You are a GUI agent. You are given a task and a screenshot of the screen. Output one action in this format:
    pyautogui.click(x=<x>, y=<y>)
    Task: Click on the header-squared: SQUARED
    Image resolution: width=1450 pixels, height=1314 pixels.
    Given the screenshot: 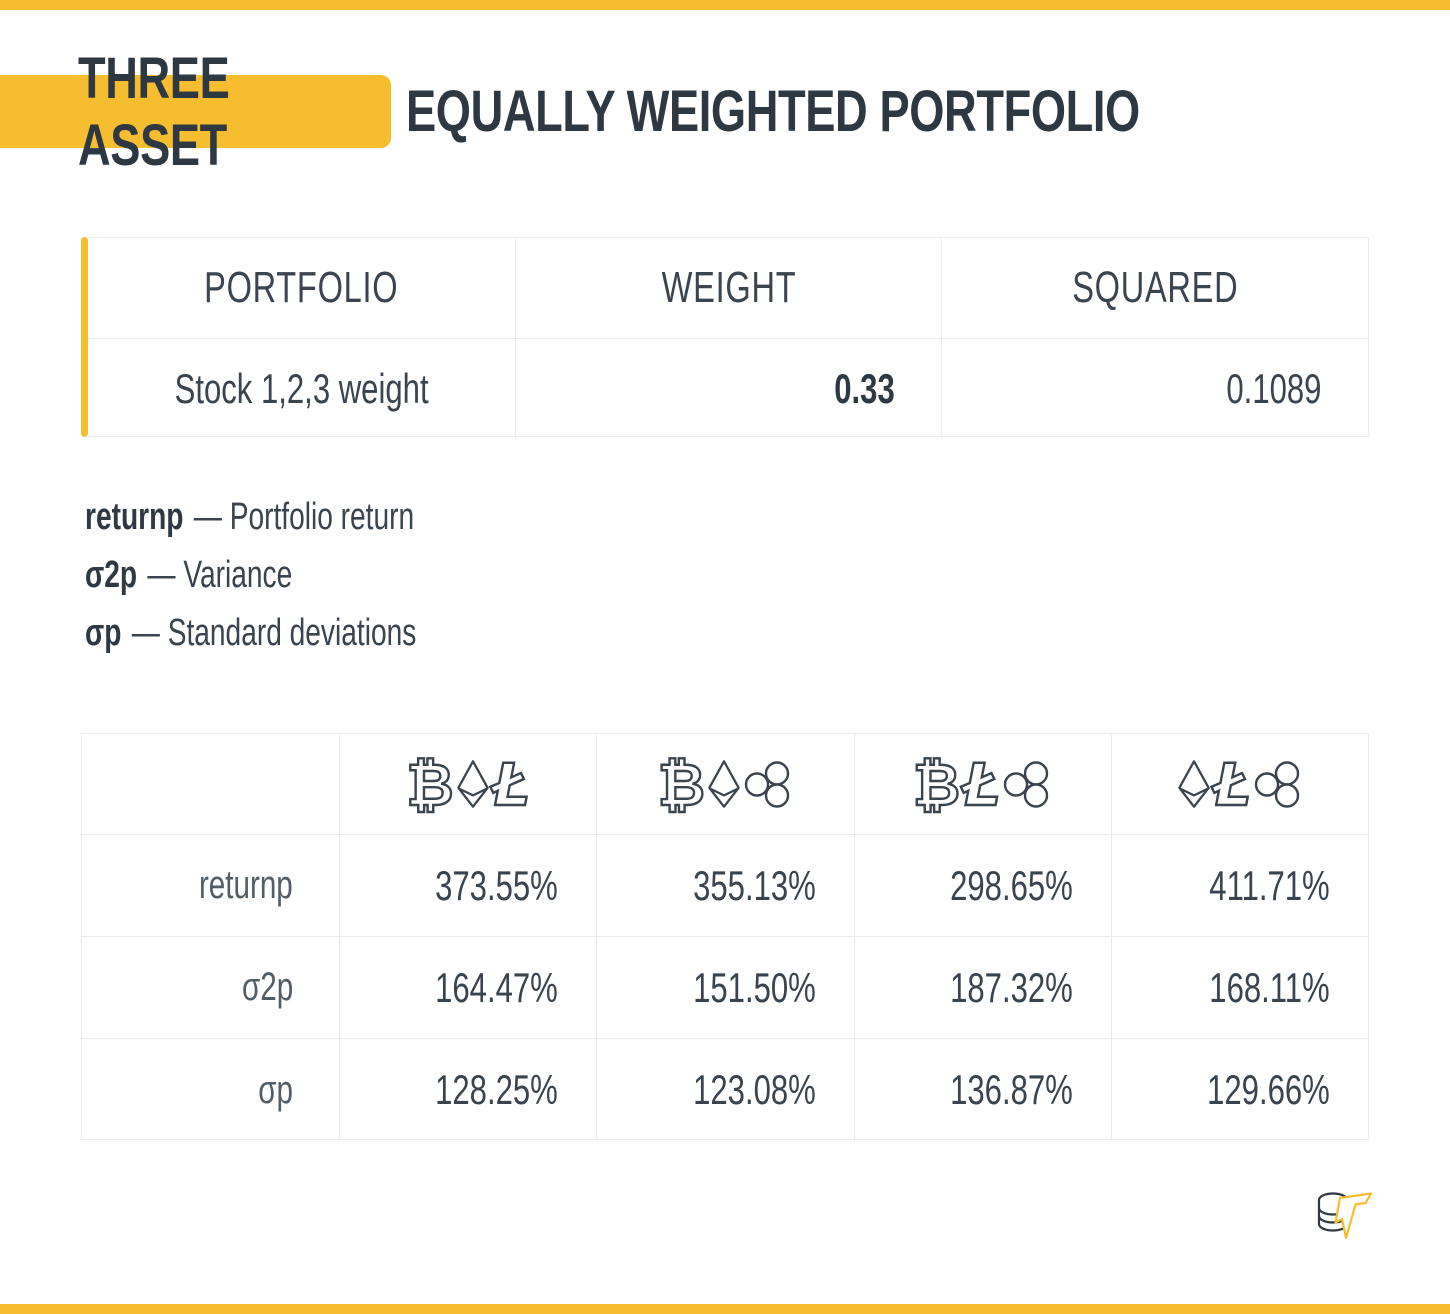 What is the action you would take?
    pyautogui.click(x=1154, y=288)
    